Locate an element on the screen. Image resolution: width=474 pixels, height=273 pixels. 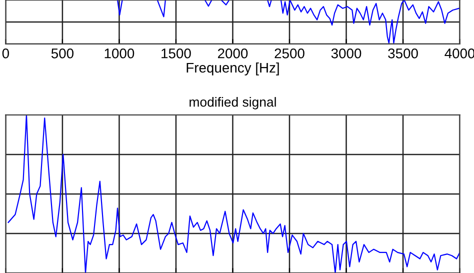
x-tick-label: 2500 is located at coordinates (289, 53).